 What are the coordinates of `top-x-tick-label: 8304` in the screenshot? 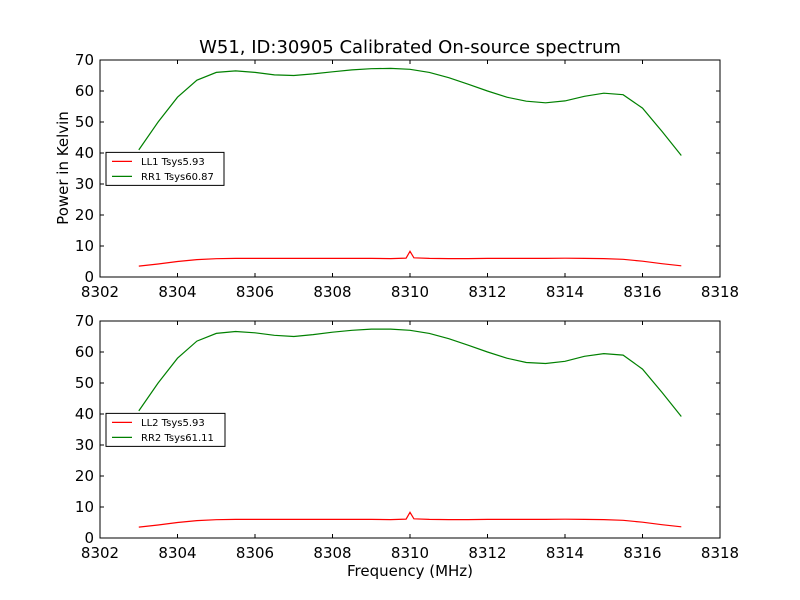 It's located at (177, 292).